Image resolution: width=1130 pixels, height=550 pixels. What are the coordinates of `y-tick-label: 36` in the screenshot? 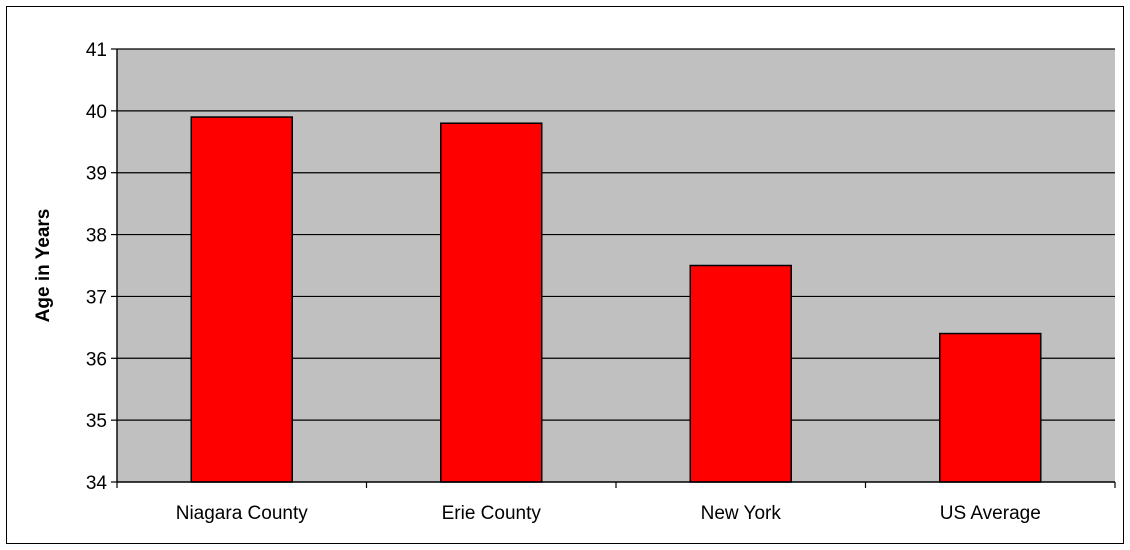 It's located at (96, 359).